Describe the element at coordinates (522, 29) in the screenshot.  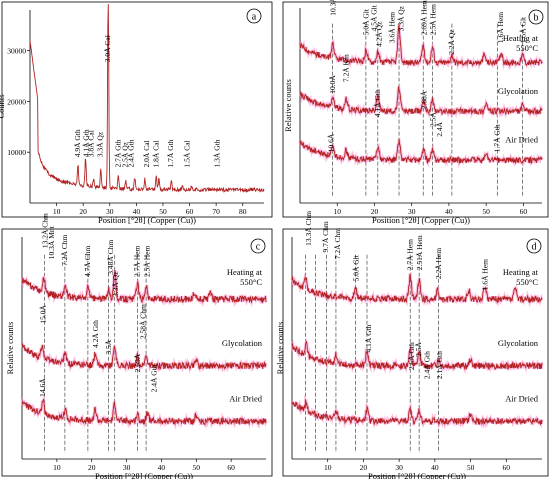
I see `peak-annotation: 1.5Å Glt` at that location.